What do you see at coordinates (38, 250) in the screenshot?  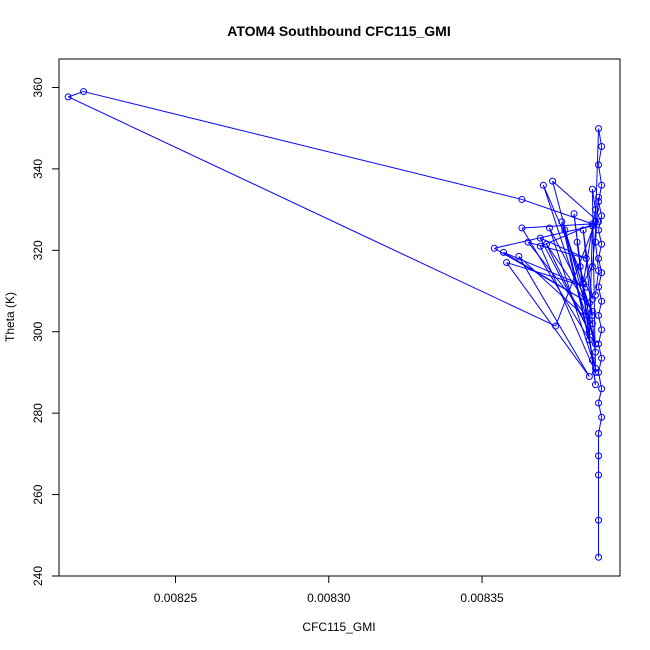 I see `y-tick-label: 320` at bounding box center [38, 250].